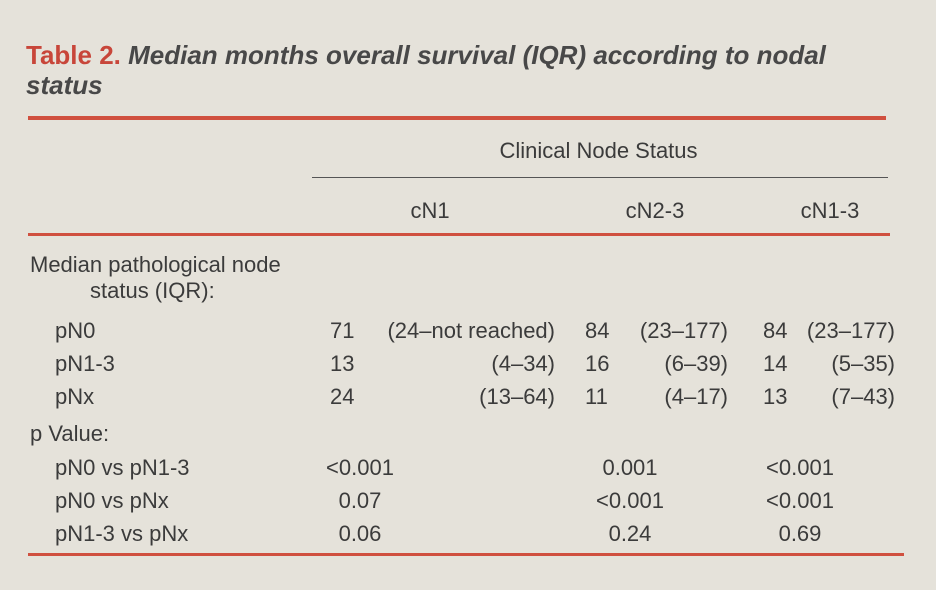 The image size is (936, 590). I want to click on cell-value: 0.001, so click(630, 467).